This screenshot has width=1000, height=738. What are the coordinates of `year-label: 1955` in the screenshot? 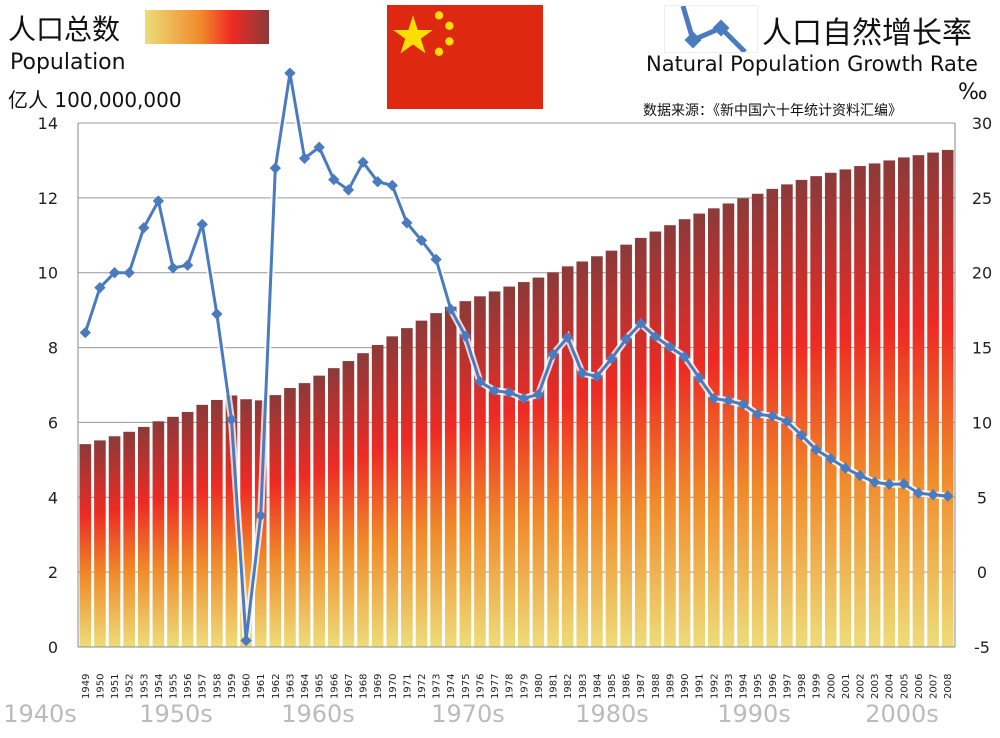 It's located at (174, 686).